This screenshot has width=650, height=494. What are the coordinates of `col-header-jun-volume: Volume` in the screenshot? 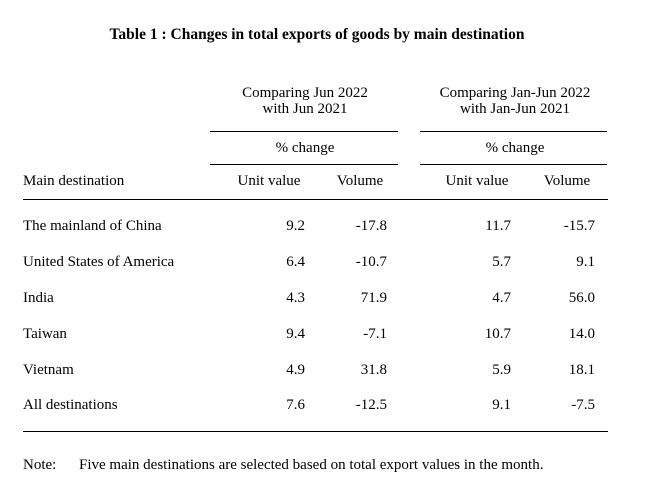 It's located at (360, 181).